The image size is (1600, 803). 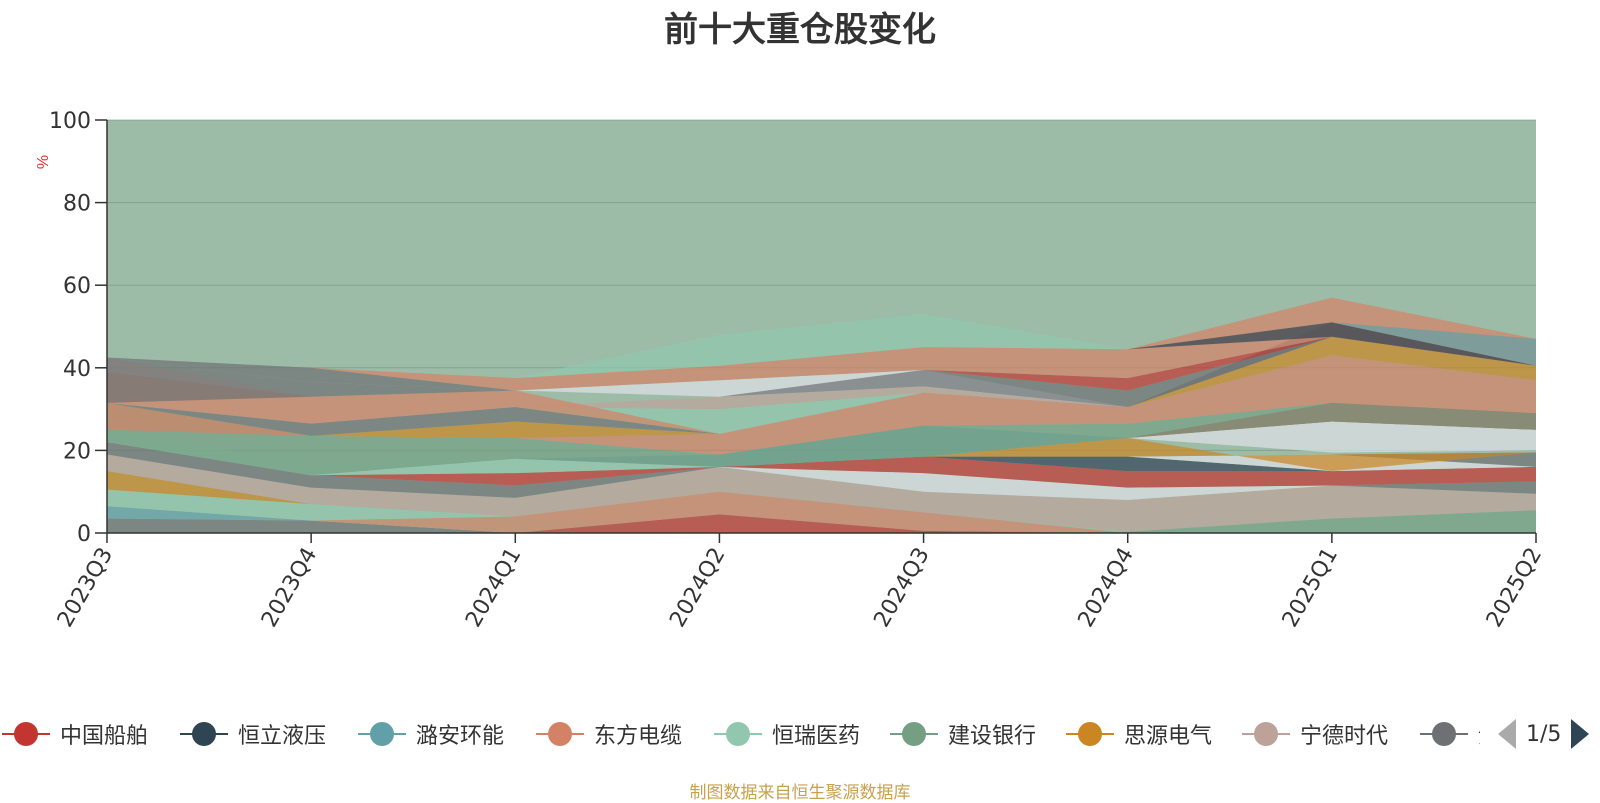 What do you see at coordinates (43, 162) in the screenshot?
I see `y-axis-label: %` at bounding box center [43, 162].